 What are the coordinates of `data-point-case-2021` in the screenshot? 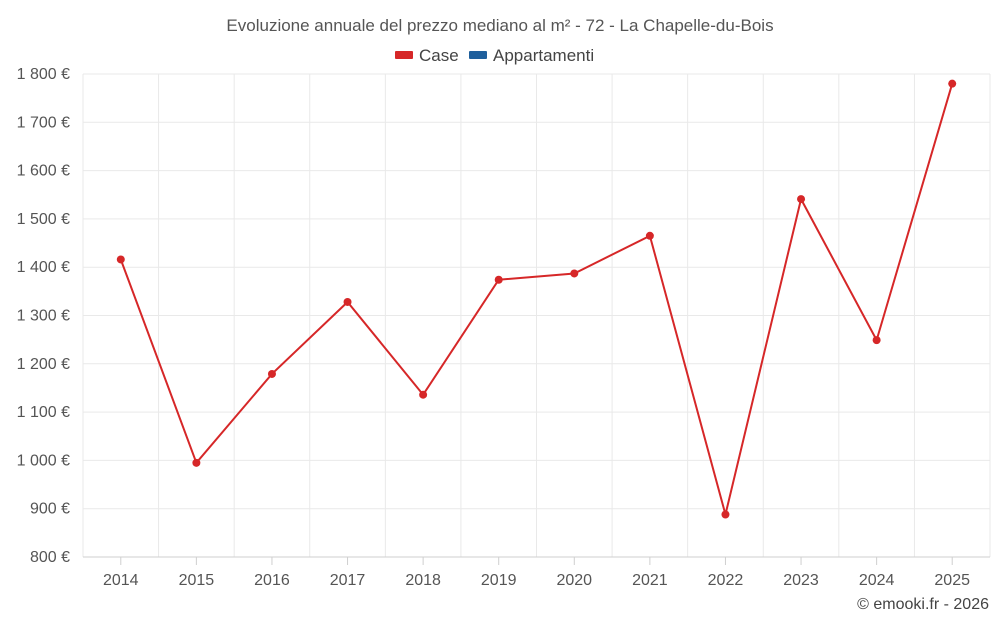 It's located at (649, 235).